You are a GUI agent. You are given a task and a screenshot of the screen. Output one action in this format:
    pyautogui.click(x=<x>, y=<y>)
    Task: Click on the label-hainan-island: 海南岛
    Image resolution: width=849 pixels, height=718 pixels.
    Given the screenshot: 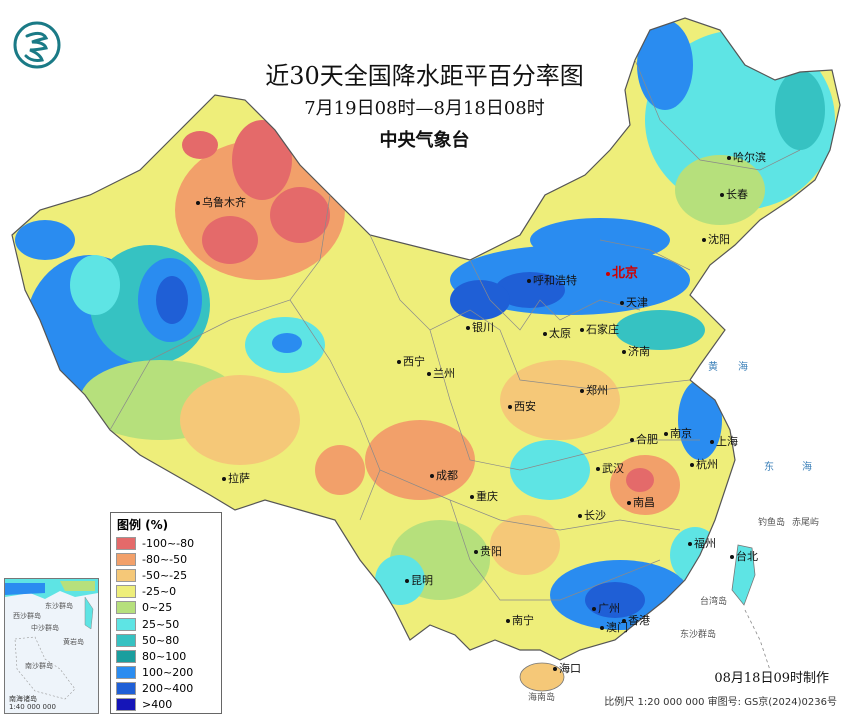 What is the action you would take?
    pyautogui.click(x=542, y=698)
    